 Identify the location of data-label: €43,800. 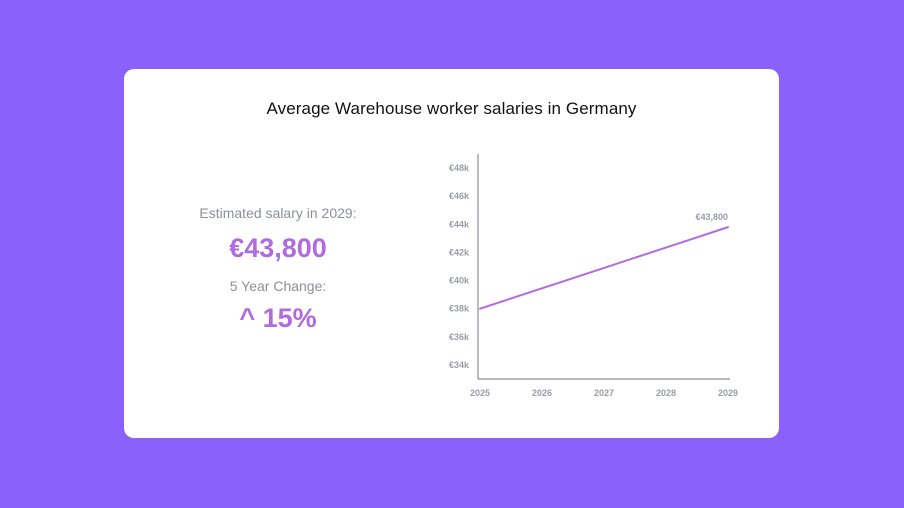
(711, 217).